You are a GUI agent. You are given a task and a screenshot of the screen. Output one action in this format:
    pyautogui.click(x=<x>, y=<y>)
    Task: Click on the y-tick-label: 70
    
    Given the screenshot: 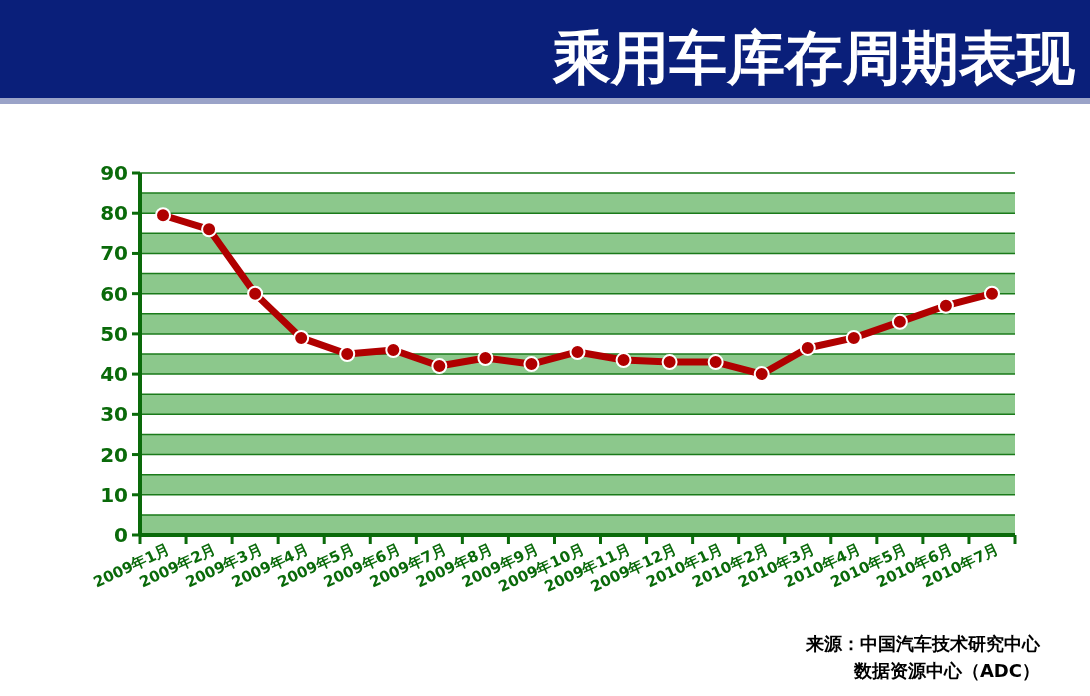 What is the action you would take?
    pyautogui.click(x=114, y=253)
    